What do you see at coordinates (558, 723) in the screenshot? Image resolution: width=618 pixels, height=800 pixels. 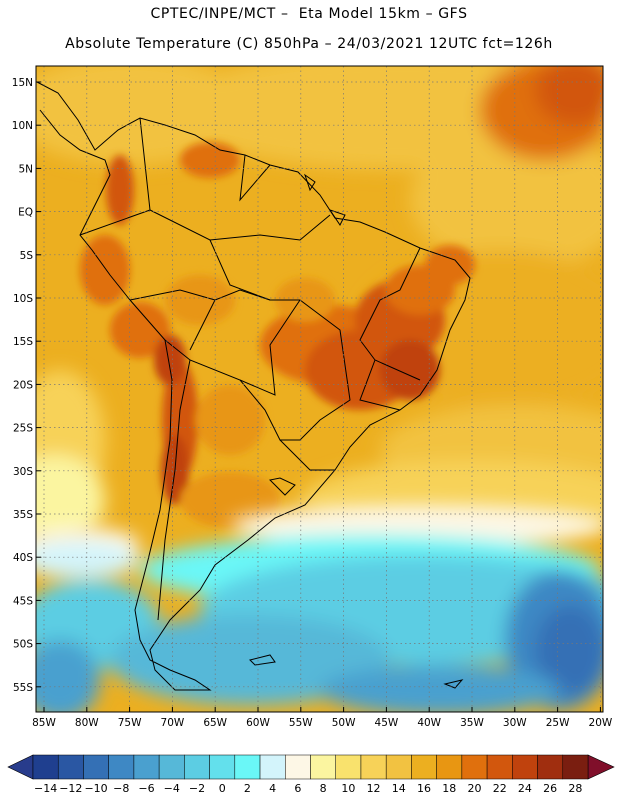 I see `lon-label: 25W` at bounding box center [558, 723].